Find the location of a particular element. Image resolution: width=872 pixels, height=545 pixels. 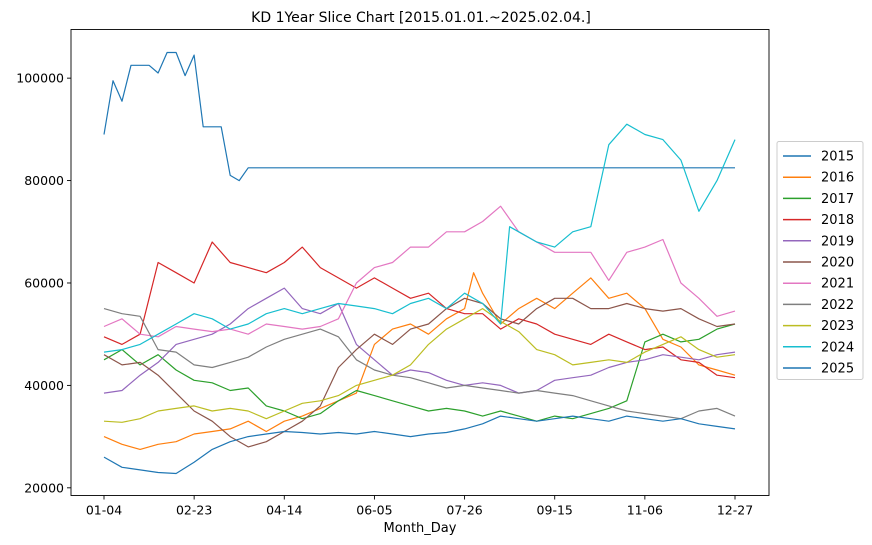

series-line-2025 is located at coordinates (419, 445).